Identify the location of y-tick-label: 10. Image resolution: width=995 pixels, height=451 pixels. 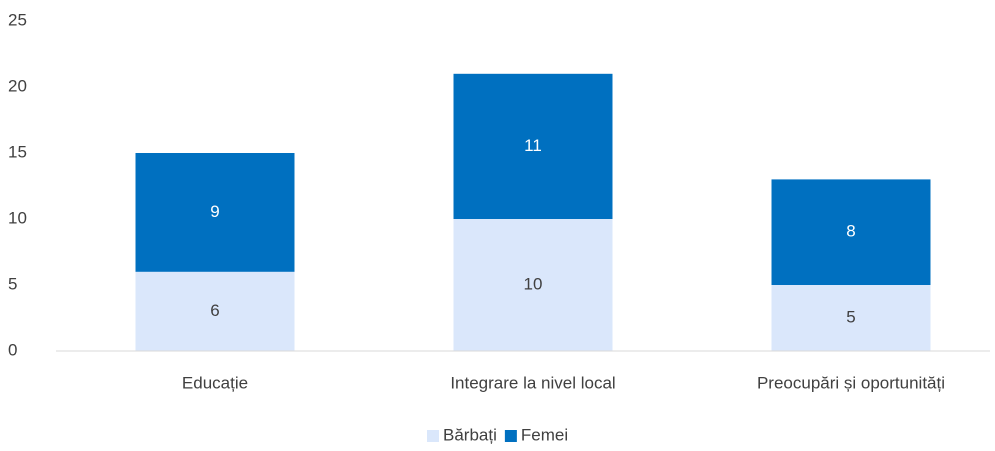
(17, 217).